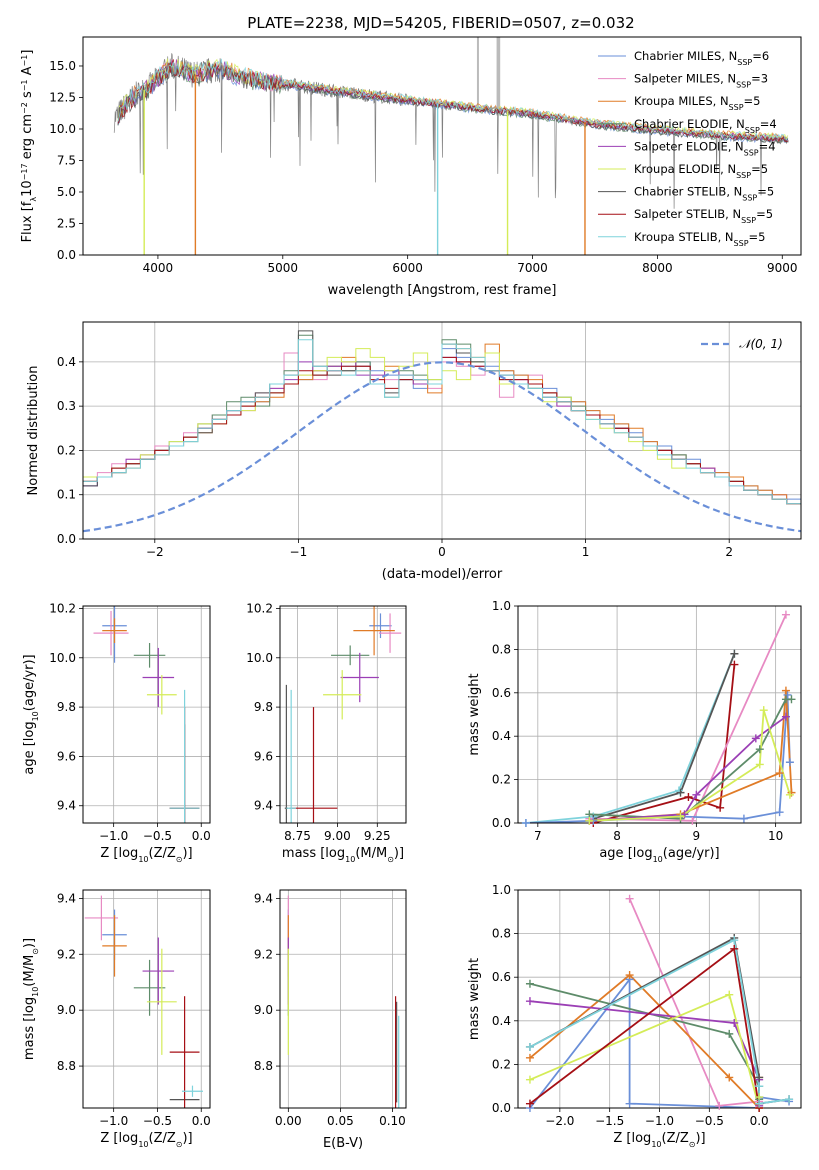  What do you see at coordinates (66, 160) in the screenshot?
I see `y-tick-label: 7.5` at bounding box center [66, 160].